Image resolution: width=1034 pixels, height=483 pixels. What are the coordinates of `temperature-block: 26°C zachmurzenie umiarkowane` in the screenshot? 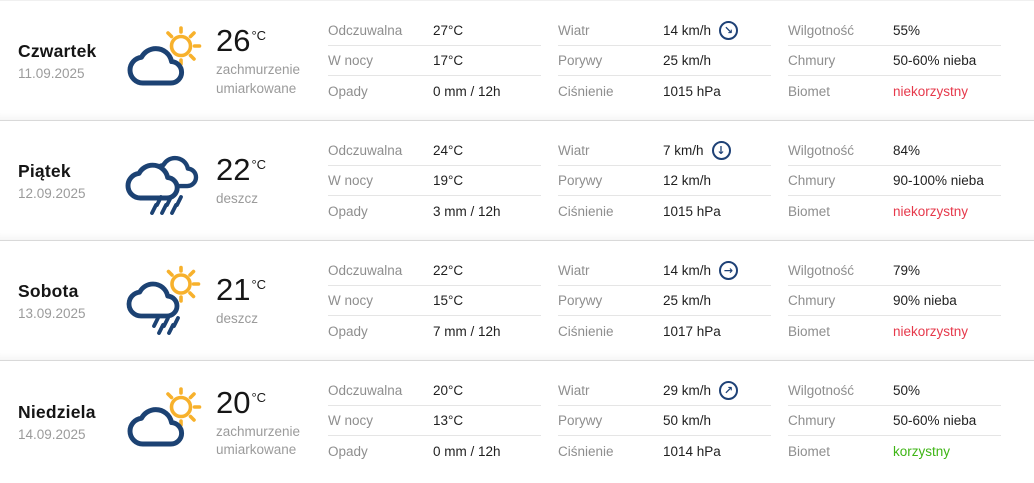 It's located at (272, 60).